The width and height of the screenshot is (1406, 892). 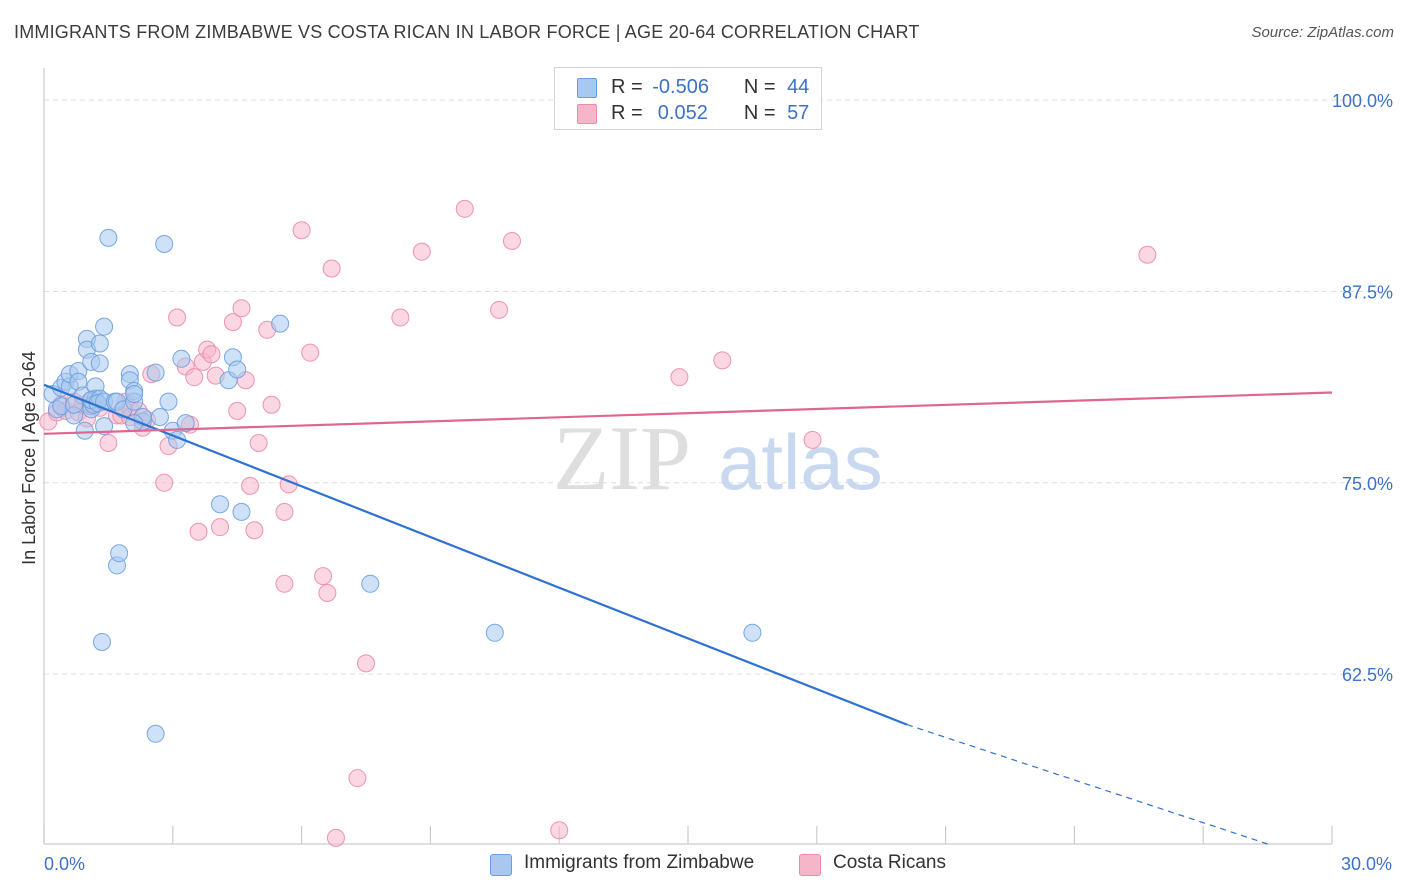 What do you see at coordinates (29, 458) in the screenshot?
I see `y-axis-title: In Labor Force | Age 20-64` at bounding box center [29, 458].